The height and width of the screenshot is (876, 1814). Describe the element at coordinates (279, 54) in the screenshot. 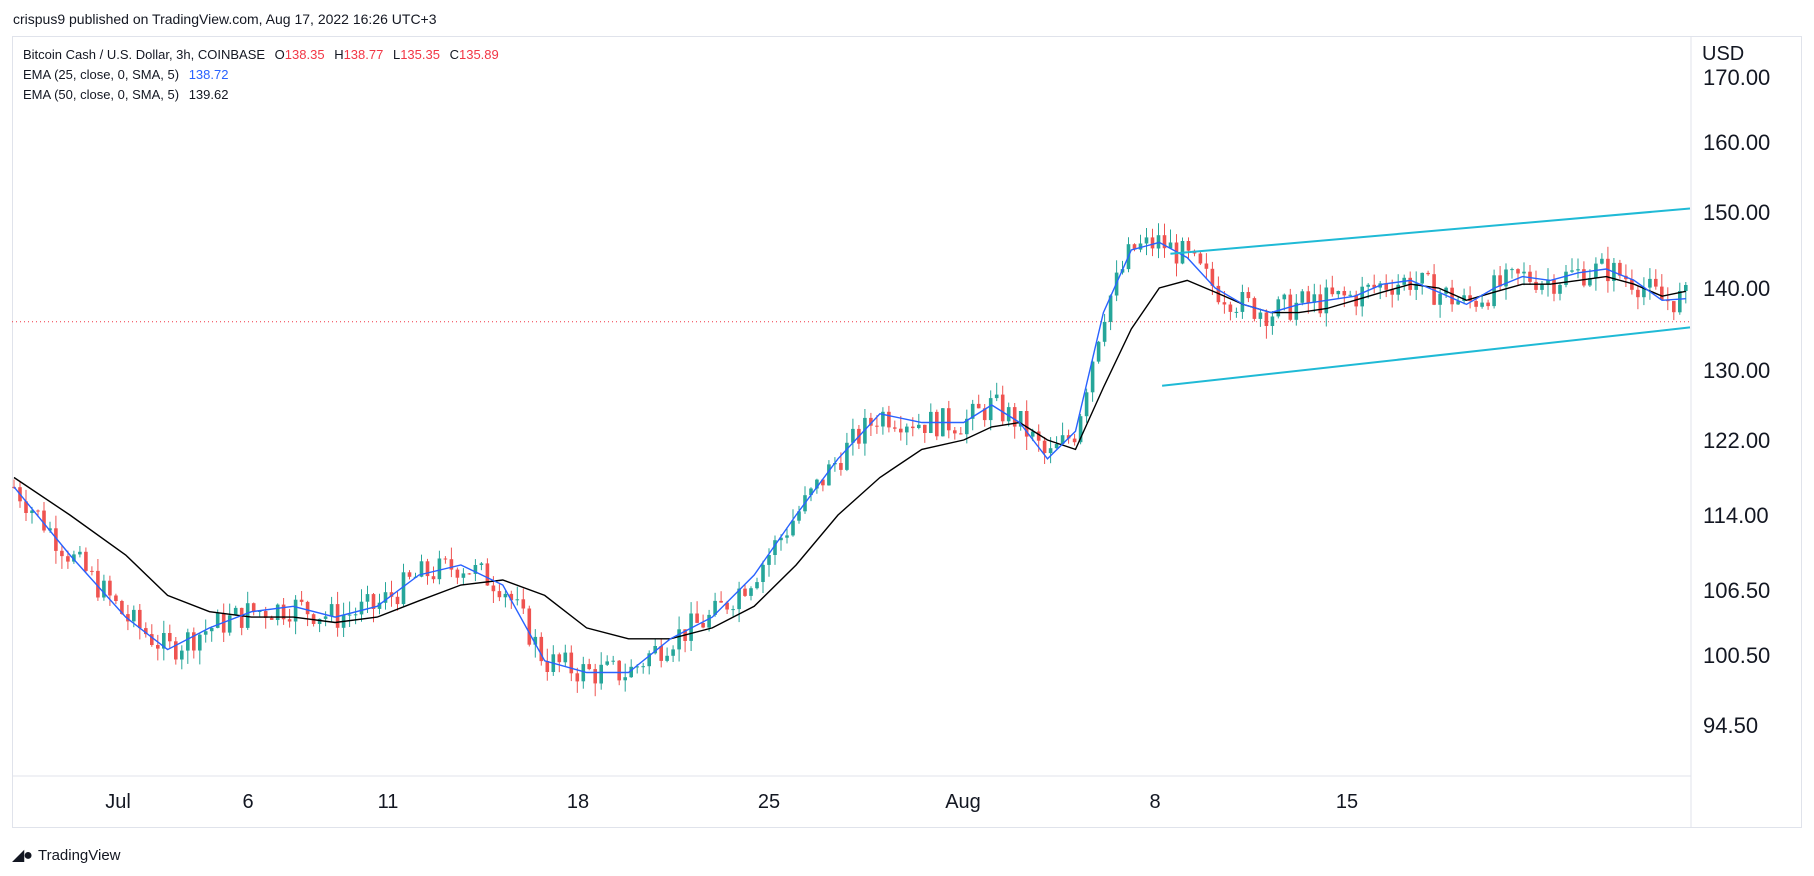

I see `open-label: O` at that location.